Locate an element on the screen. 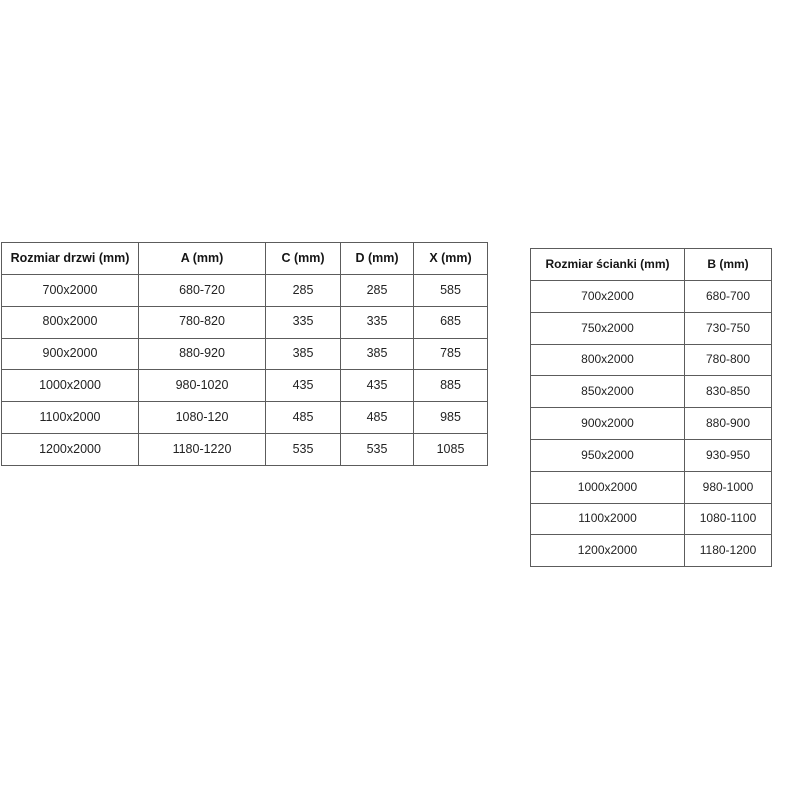 The width and height of the screenshot is (800, 800). column-header-door-size: Rozmiar drzwi (mm) is located at coordinates (70, 258).